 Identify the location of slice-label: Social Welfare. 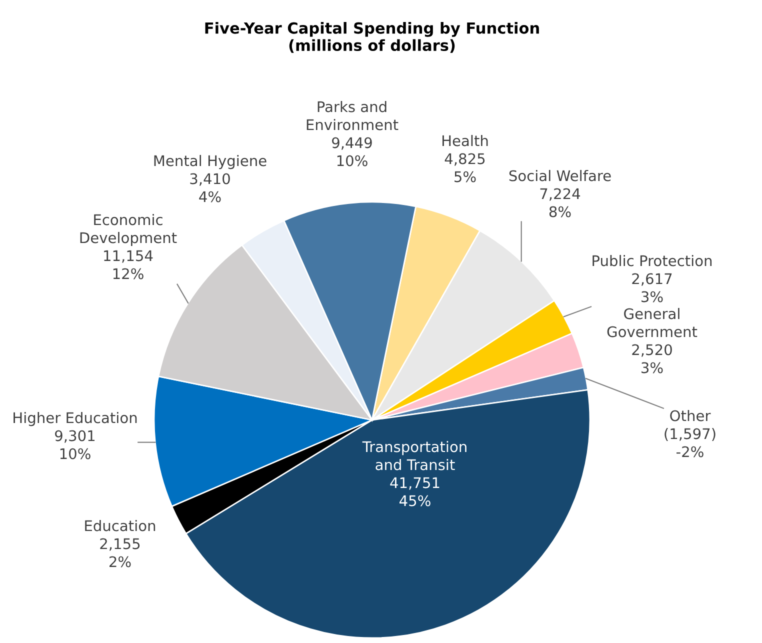
(560, 176).